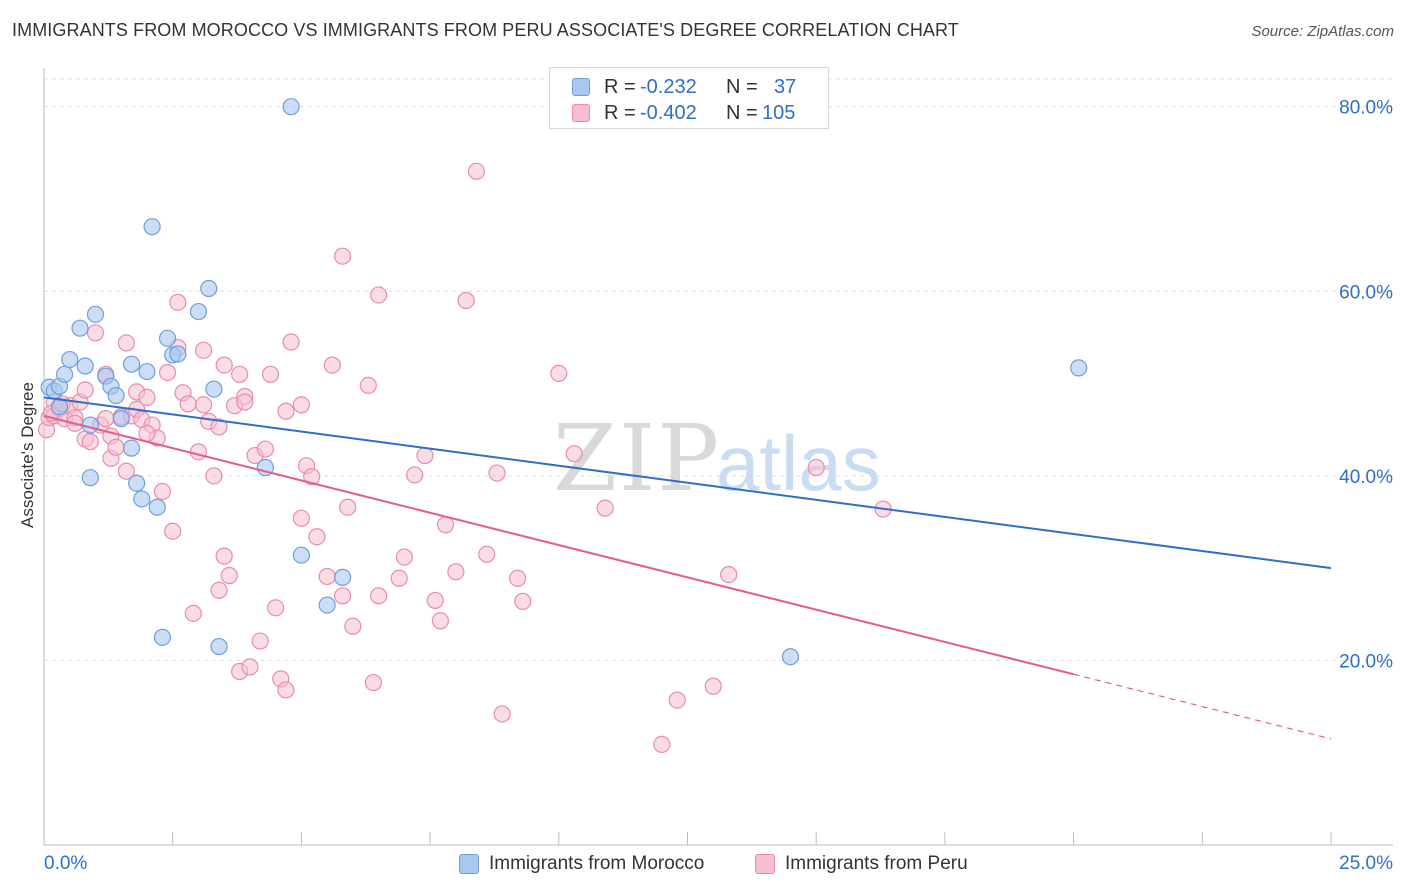  What do you see at coordinates (668, 112) in the screenshot?
I see `r-value: -0.402` at bounding box center [668, 112].